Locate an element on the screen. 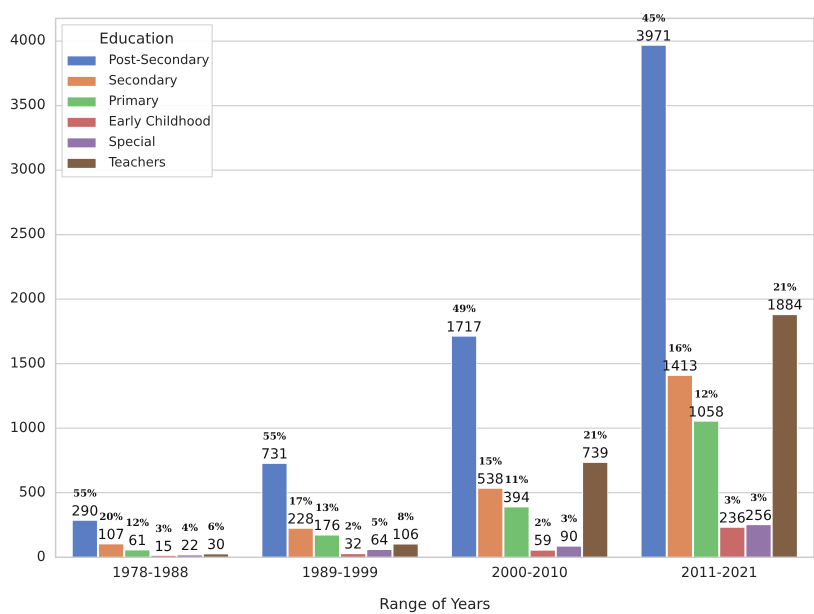  data-label: 90 is located at coordinates (569, 537).